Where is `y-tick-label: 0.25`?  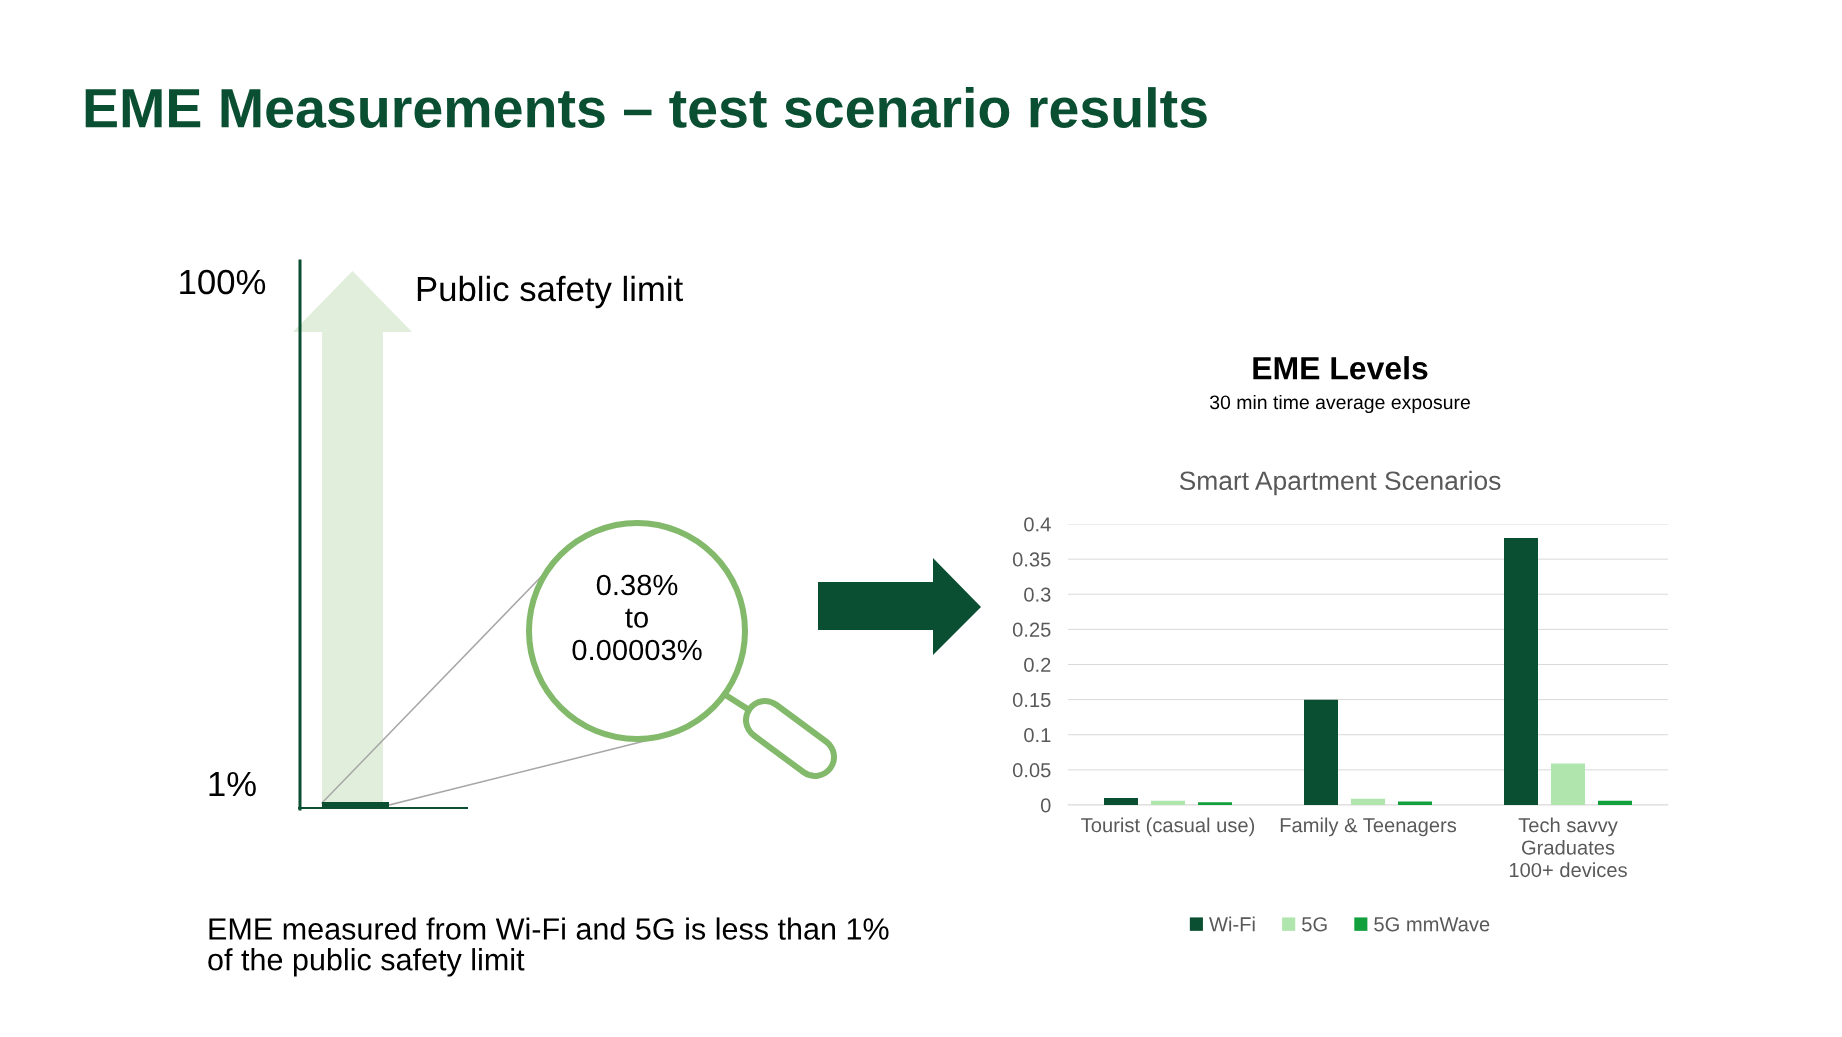
y-tick-label: 0.25 is located at coordinates (1031, 629).